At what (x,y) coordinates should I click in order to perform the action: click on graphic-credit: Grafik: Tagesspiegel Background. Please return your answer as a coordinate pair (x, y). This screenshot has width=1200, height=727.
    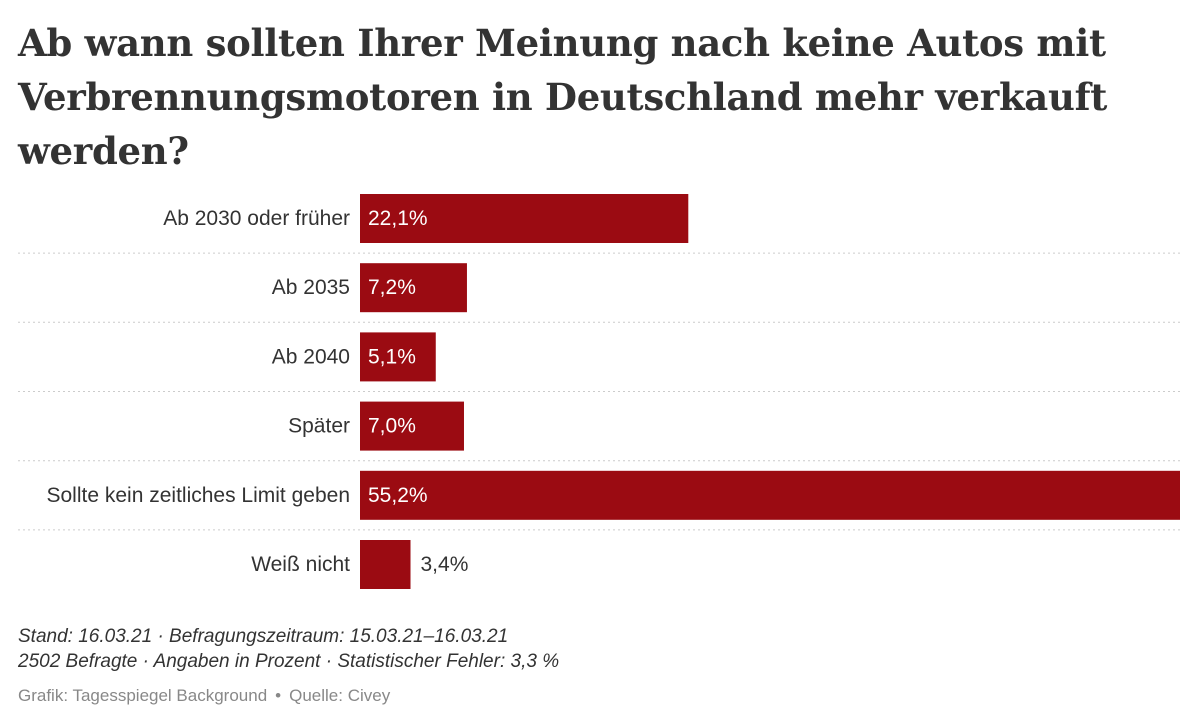
    Looking at the image, I should click on (143, 695).